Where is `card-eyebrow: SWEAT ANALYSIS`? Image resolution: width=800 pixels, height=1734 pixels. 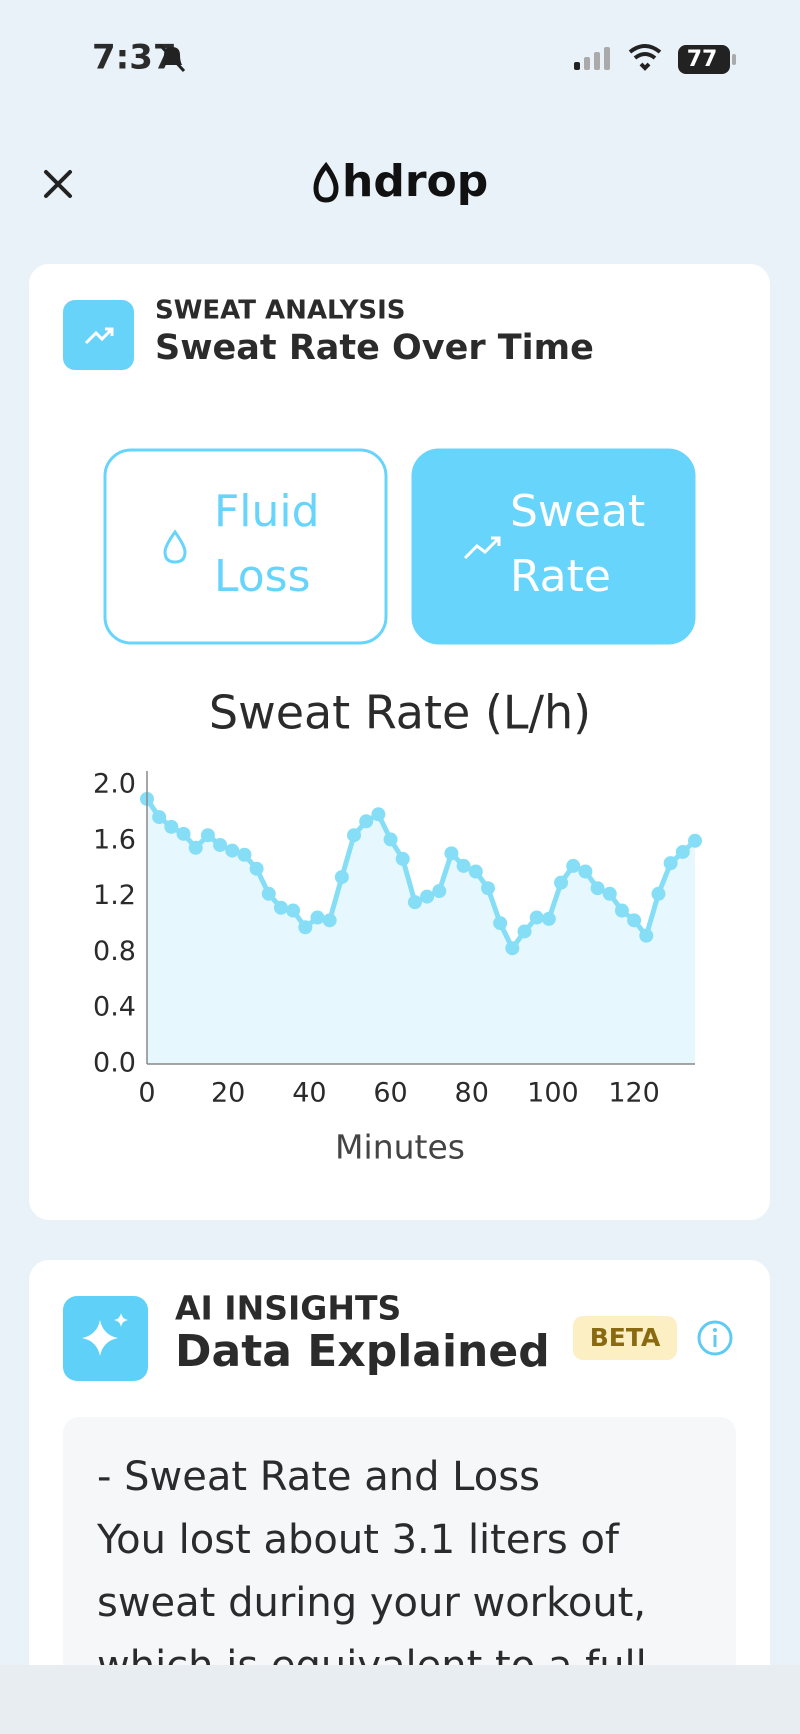 card-eyebrow: SWEAT ANALYSIS is located at coordinates (280, 311).